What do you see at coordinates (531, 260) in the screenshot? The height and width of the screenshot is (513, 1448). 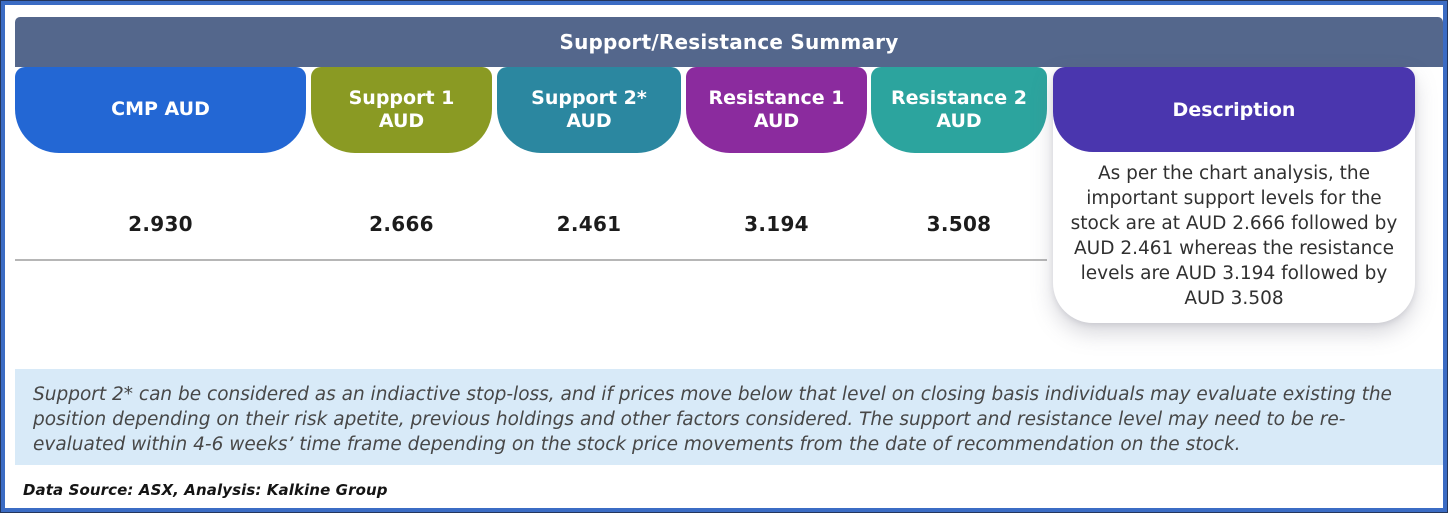 I see `values-row-divider` at bounding box center [531, 260].